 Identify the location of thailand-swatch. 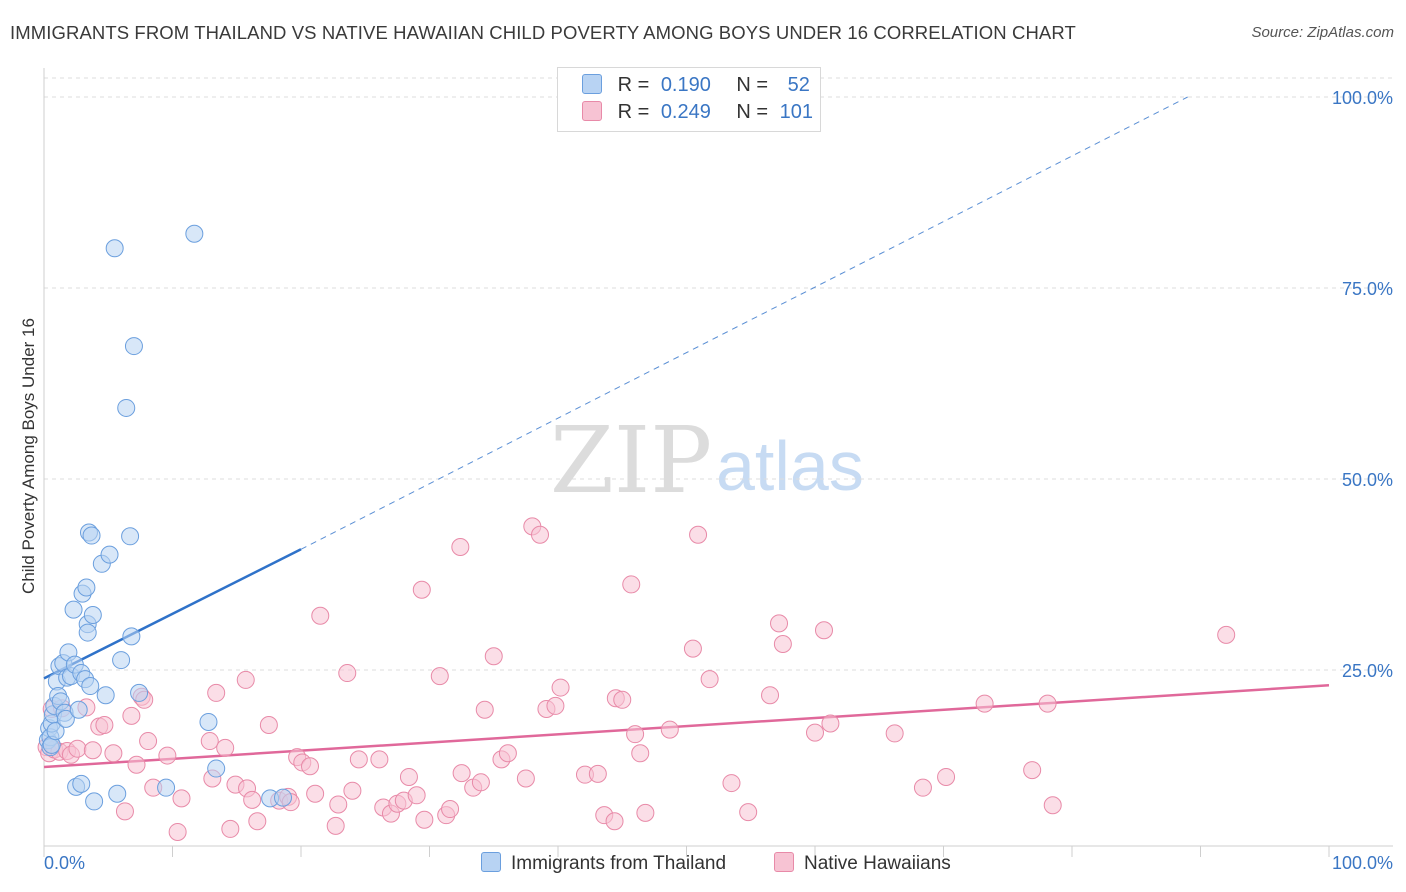
(592, 84).